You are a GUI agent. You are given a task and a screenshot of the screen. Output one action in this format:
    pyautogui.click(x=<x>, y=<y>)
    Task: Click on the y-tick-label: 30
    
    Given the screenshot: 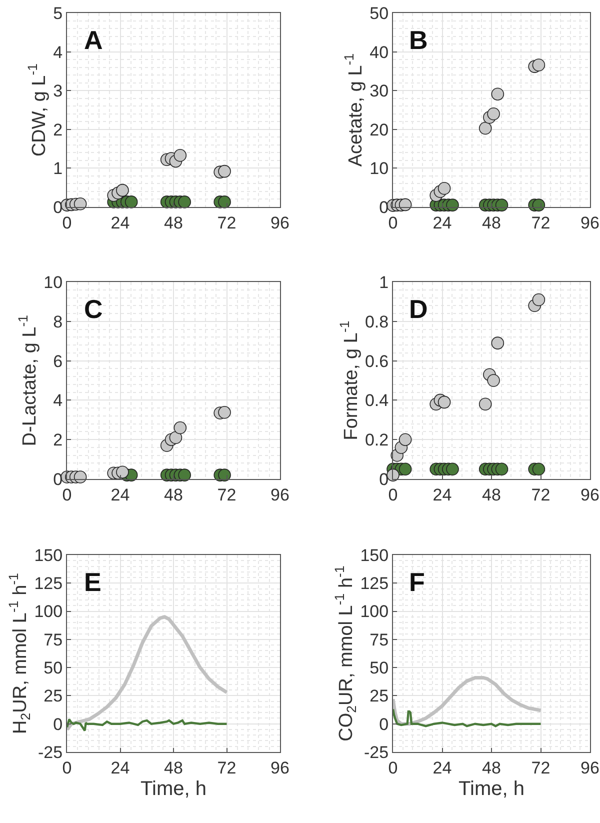 What is the action you would take?
    pyautogui.click(x=379, y=91)
    